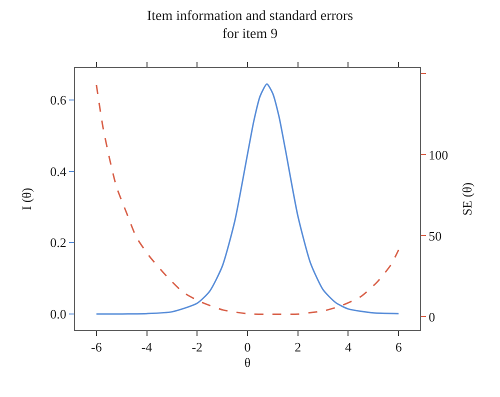  I want to click on x-tick-label: 4, so click(348, 347).